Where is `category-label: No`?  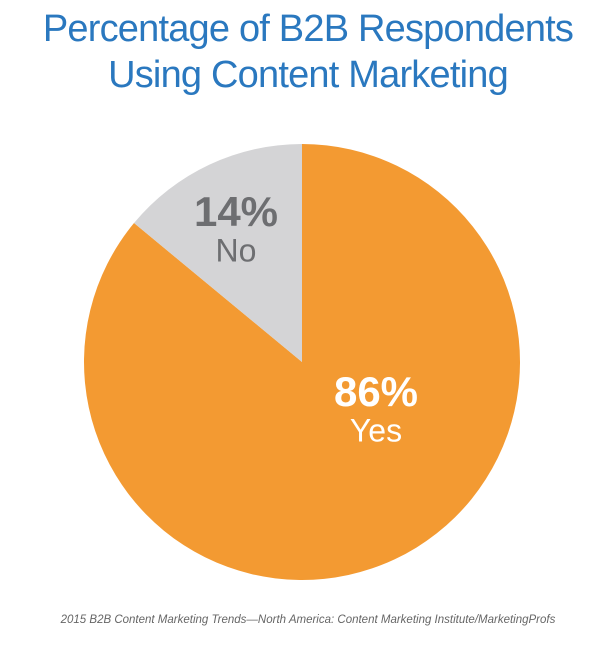 category-label: No is located at coordinates (236, 250).